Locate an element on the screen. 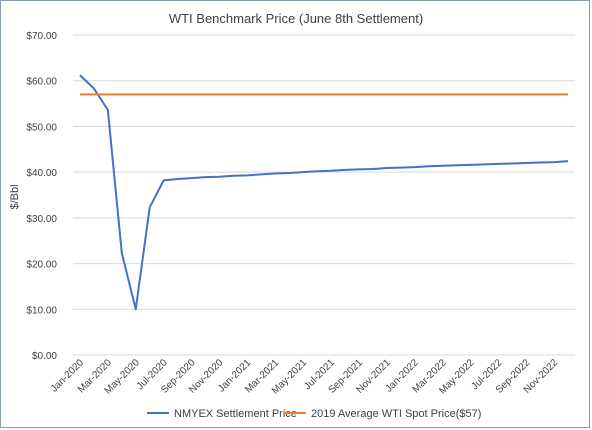 This screenshot has height=430, width=592. y-tick-label: $0.00 is located at coordinates (44, 356).